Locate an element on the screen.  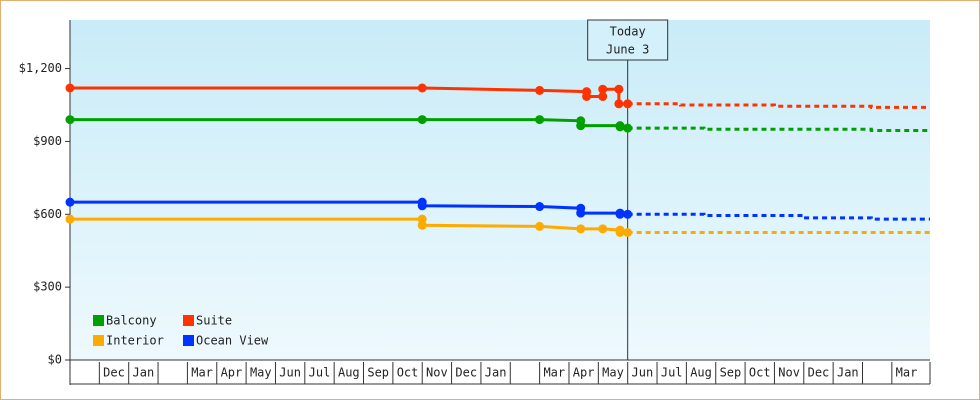
today-box is located at coordinates (628, 40).